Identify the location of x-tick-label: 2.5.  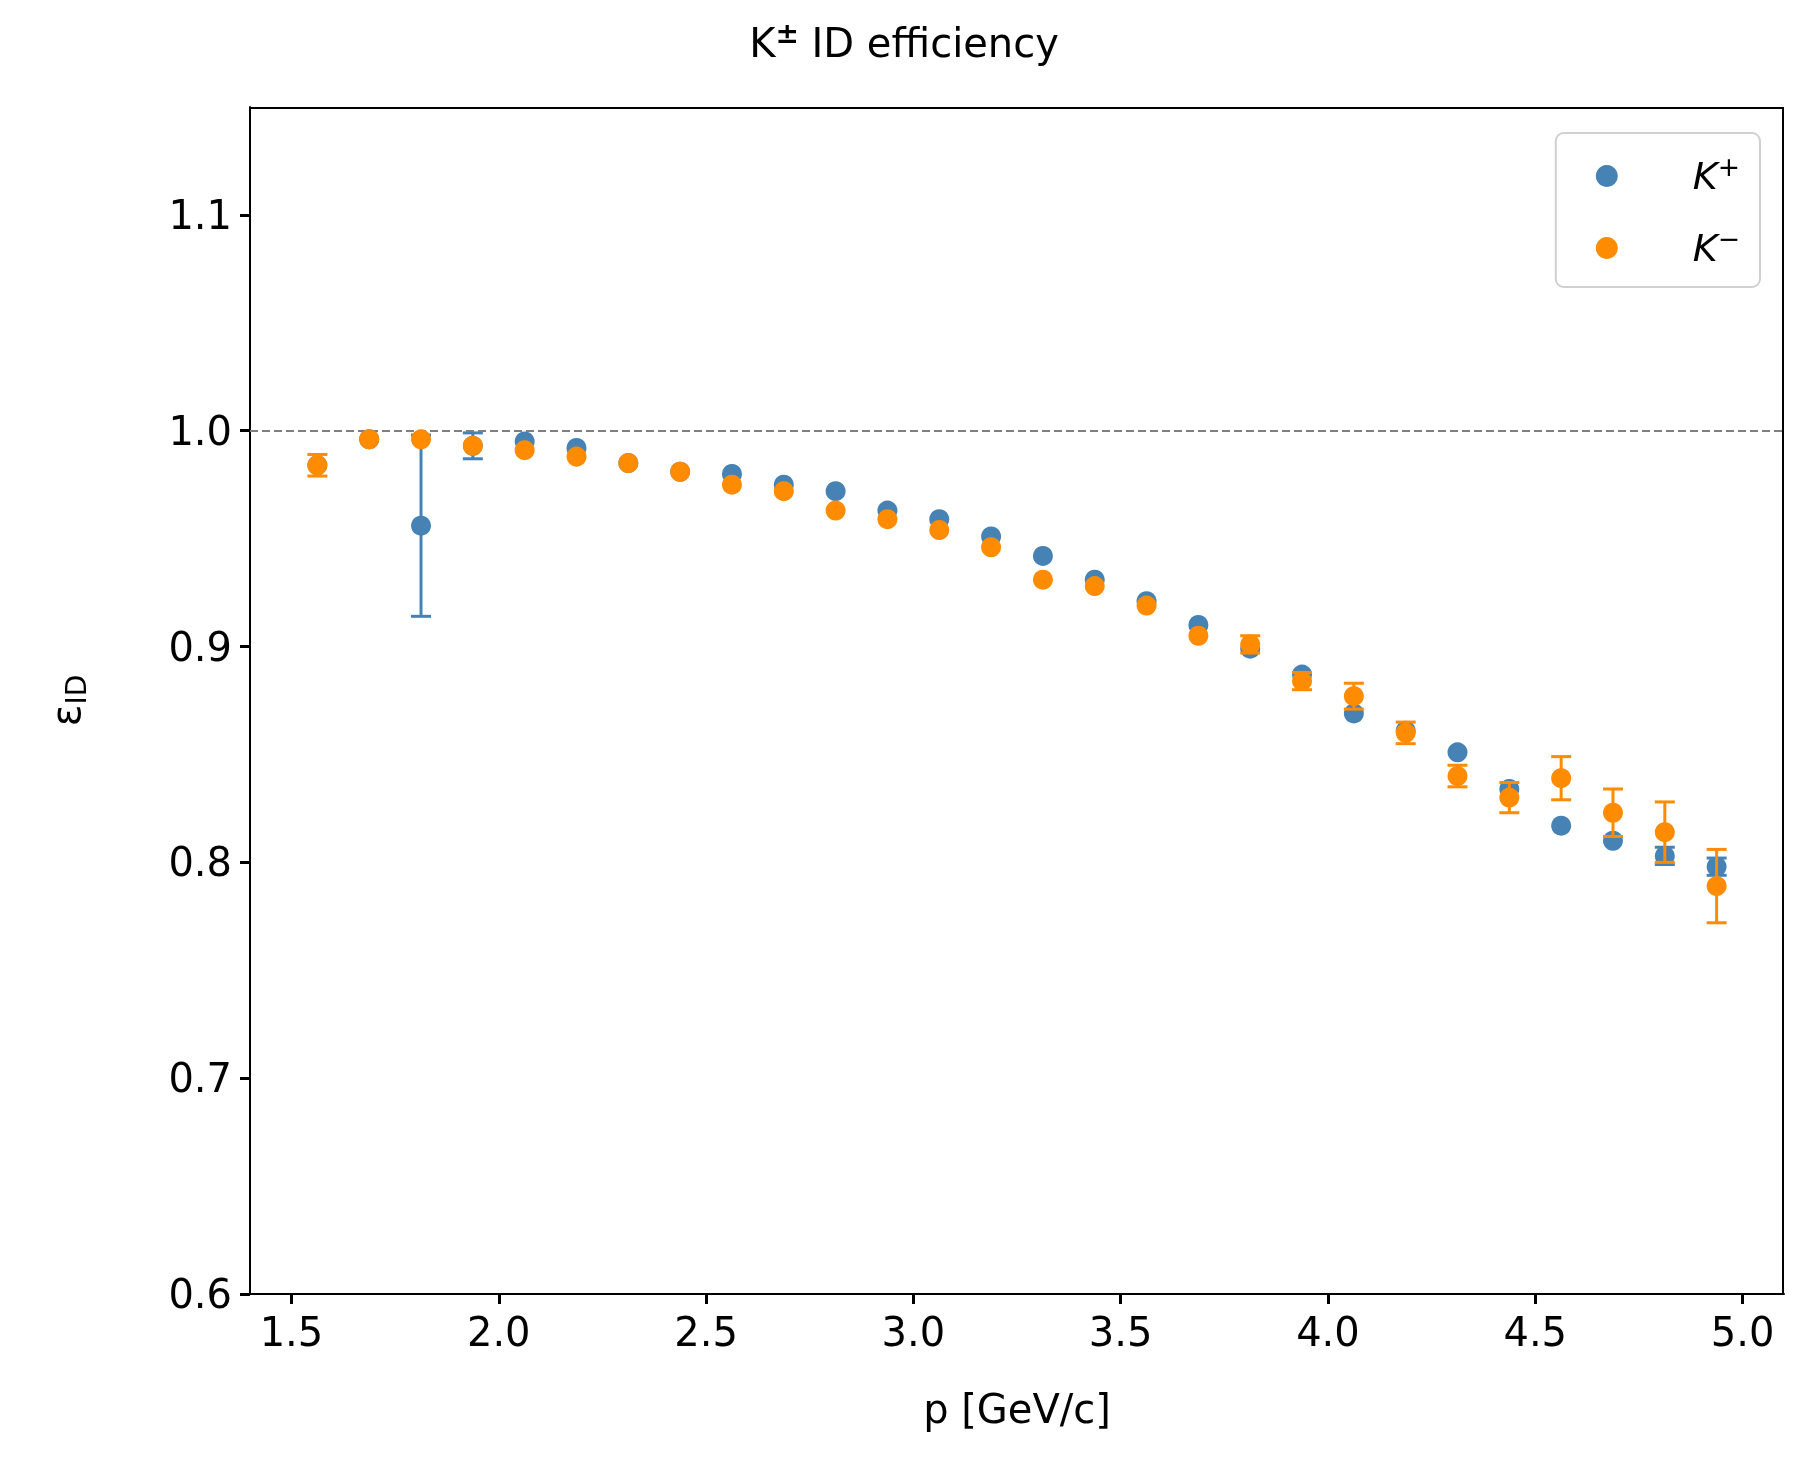
(706, 1332).